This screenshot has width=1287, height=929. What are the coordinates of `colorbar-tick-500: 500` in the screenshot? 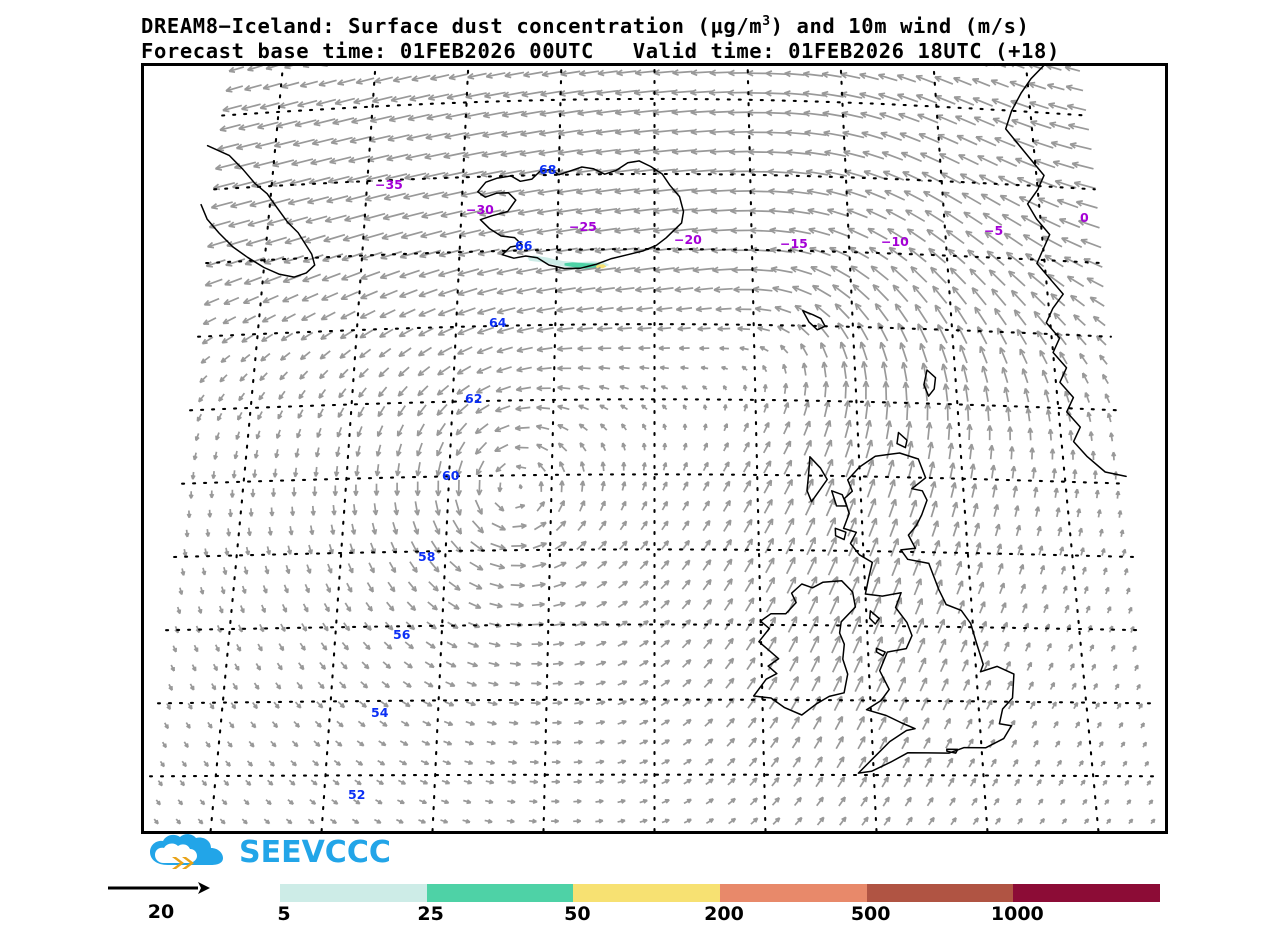 It's located at (871, 914).